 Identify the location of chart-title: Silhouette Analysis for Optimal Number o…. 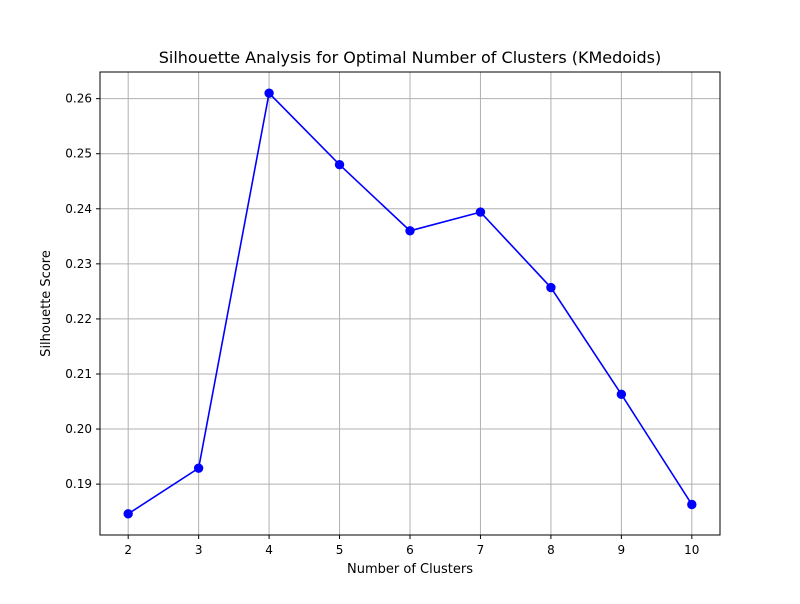
(410, 57).